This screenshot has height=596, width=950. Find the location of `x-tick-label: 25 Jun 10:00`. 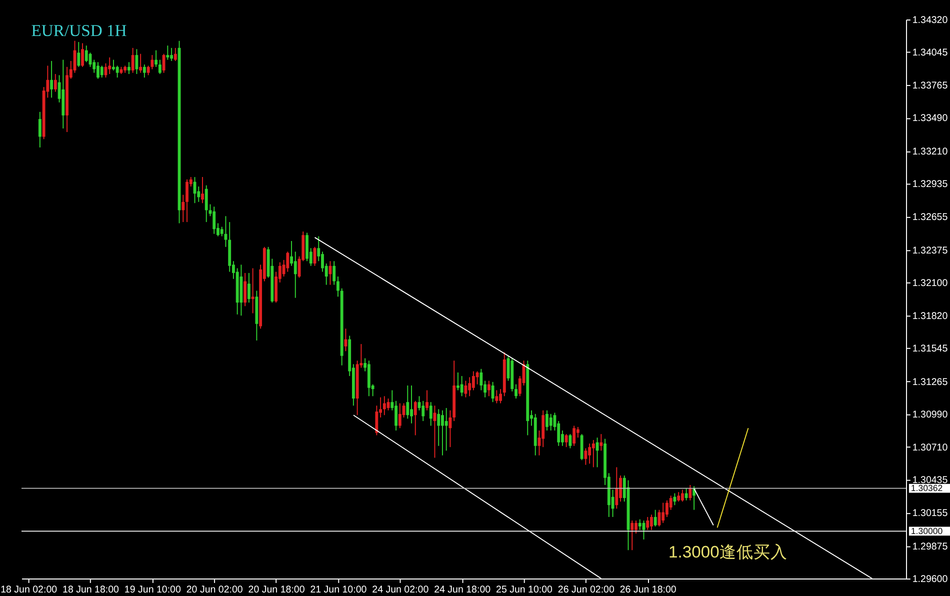

x-tick-label: 25 Jun 10:00 is located at coordinates (525, 590).